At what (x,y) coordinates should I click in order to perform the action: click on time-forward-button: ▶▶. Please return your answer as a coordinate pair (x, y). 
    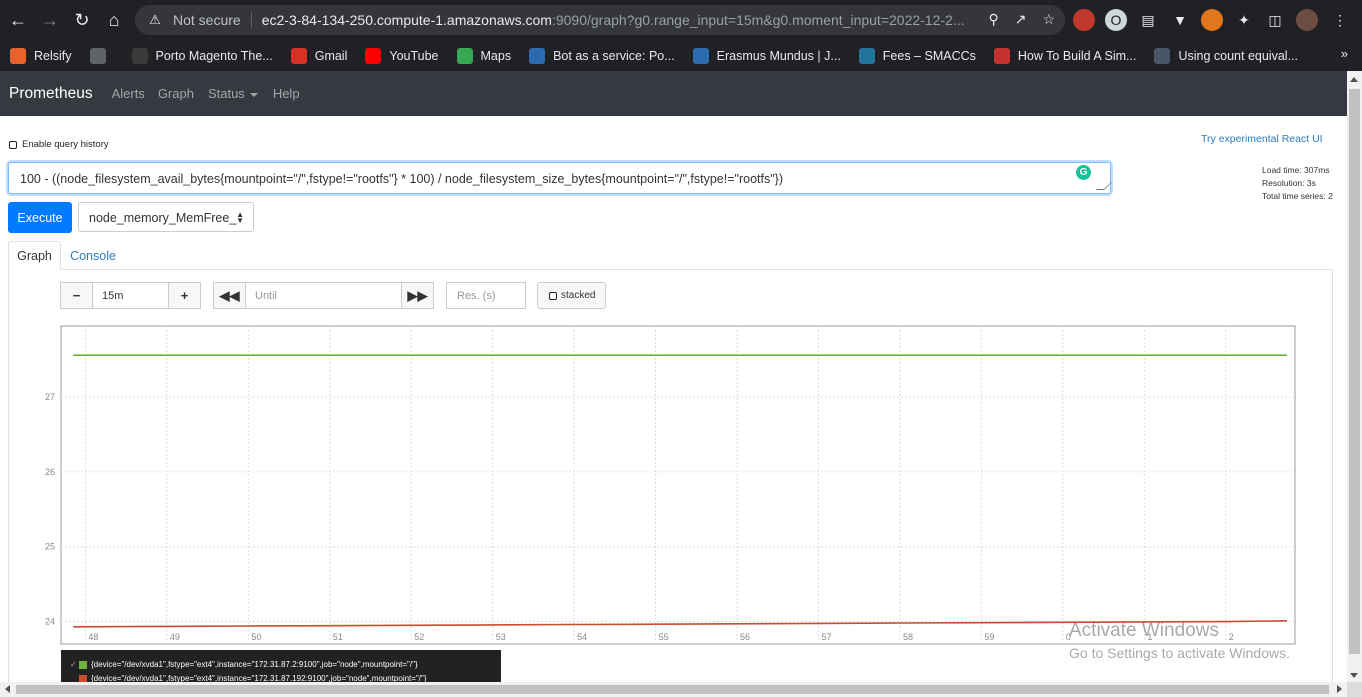
    Looking at the image, I should click on (417, 295).